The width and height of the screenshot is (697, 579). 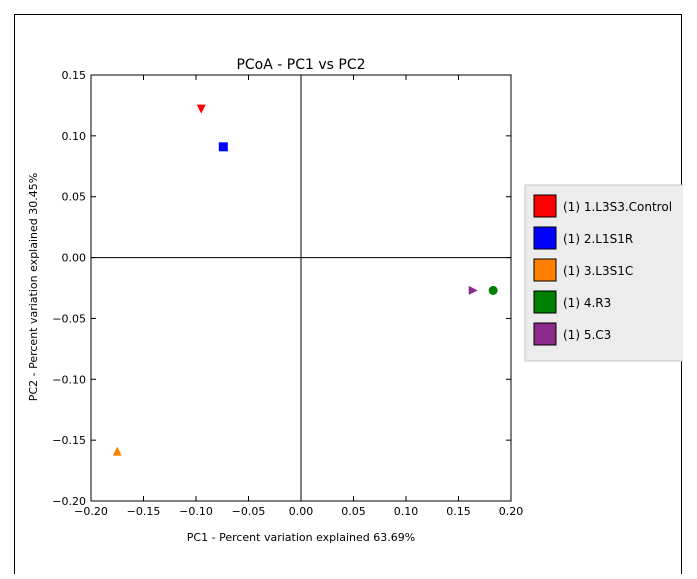 I want to click on y-tick-label: −0.15, so click(x=69, y=440).